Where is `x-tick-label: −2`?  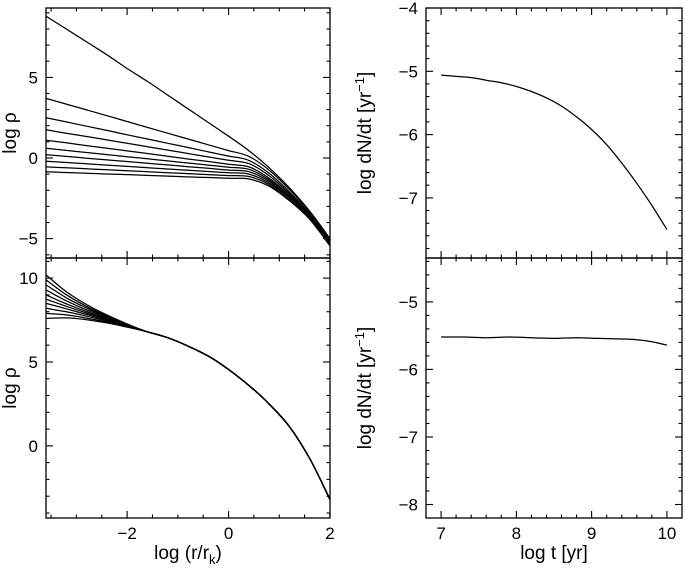
x-tick-label: −2 is located at coordinates (126, 533).